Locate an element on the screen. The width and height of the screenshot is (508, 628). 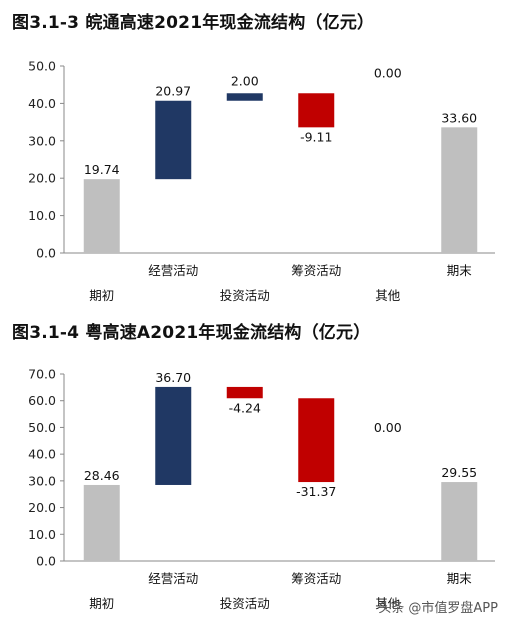
data-label: 29.55 is located at coordinates (459, 472).